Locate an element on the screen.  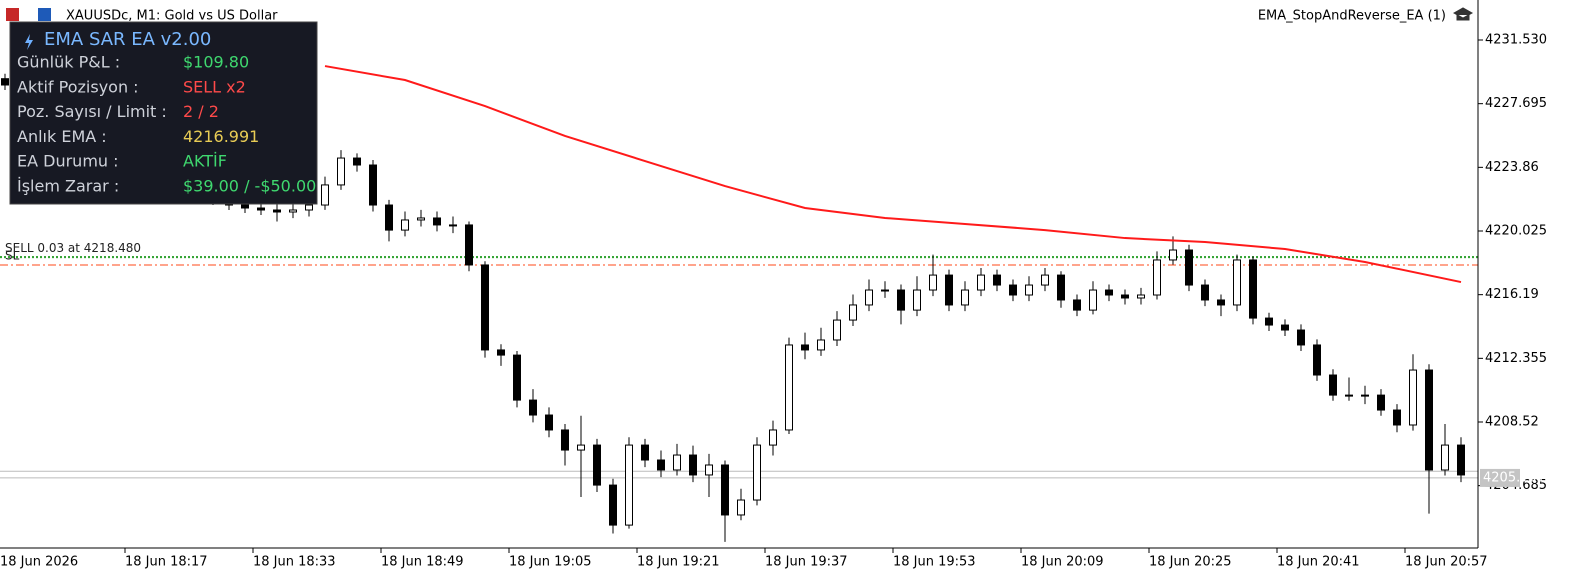
expert-label: EMA_StopAndReverse_EA (1) is located at coordinates (1352, 16).